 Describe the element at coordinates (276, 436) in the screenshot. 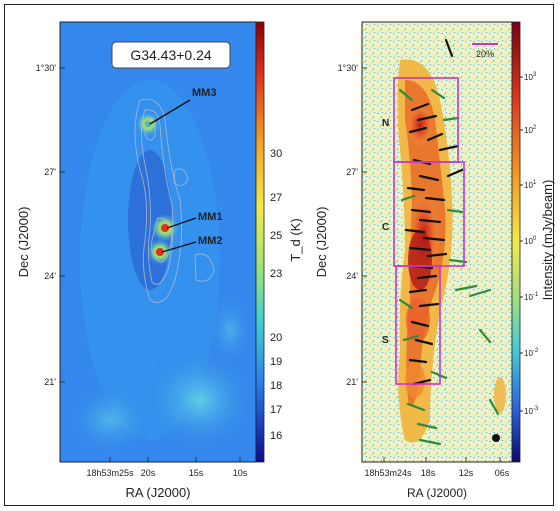

I see `svg-text: 16` at that location.